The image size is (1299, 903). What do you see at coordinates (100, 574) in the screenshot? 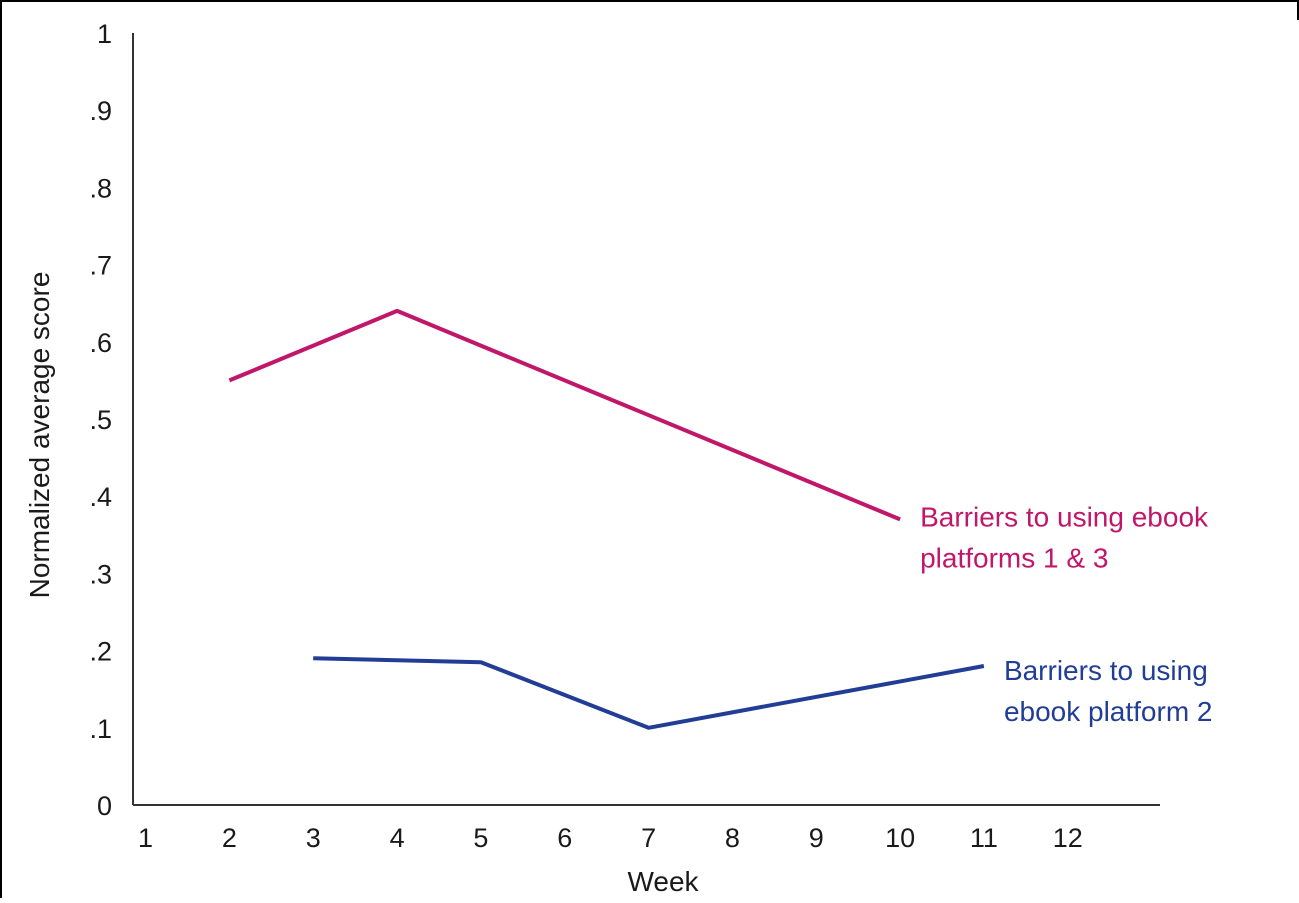
I see `y-tick-label: .3` at bounding box center [100, 574].